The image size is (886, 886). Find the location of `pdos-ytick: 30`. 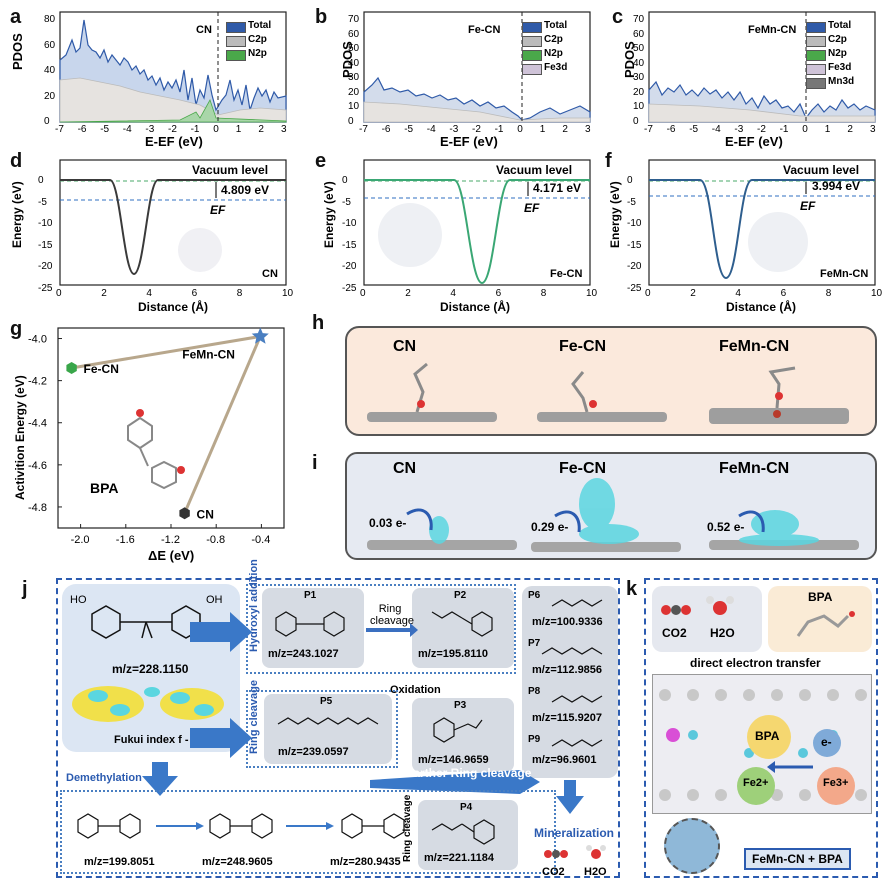

pdos-ytick: 30 is located at coordinates (639, 78).